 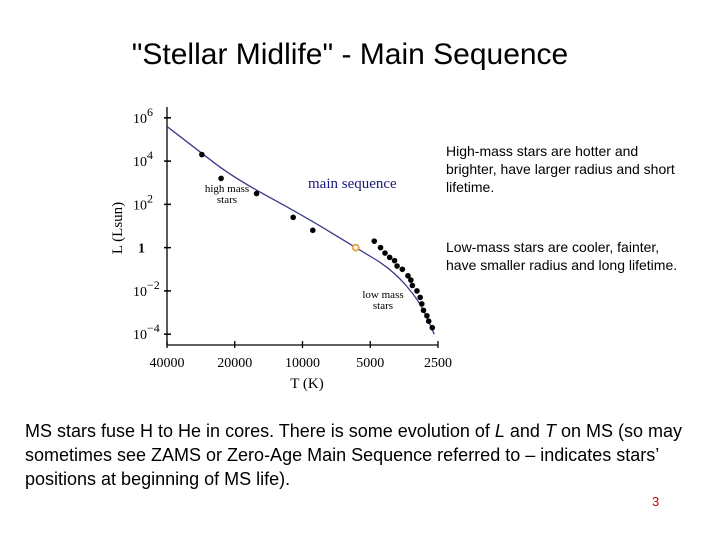 I want to click on x-tick-label: 20000, so click(x=234, y=363).